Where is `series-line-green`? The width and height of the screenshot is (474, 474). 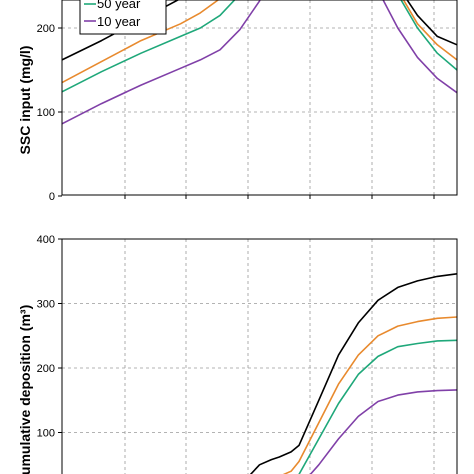 series-line-green is located at coordinates (378, 406).